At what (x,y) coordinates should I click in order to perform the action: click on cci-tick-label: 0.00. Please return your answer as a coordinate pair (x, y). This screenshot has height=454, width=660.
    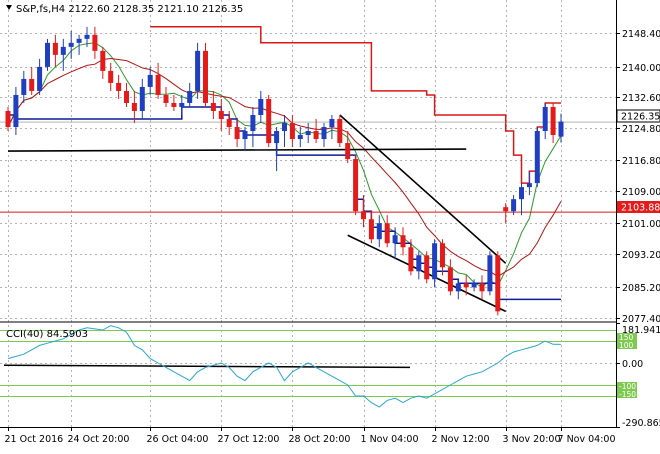
    Looking at the image, I should click on (632, 364).